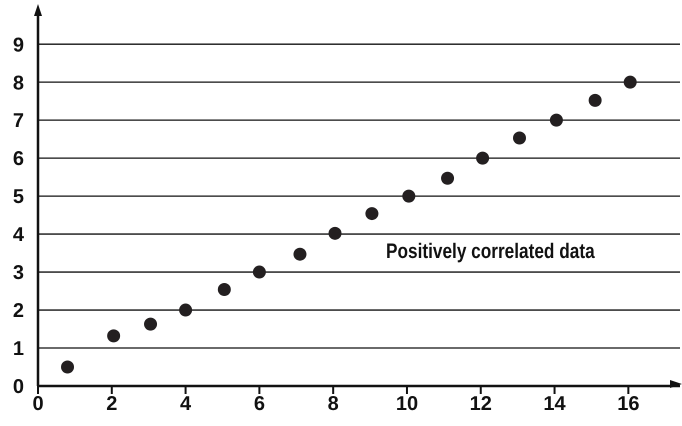 Image resolution: width=682 pixels, height=426 pixels. Describe the element at coordinates (18, 311) in the screenshot. I see `y-tick-label: 2` at that location.